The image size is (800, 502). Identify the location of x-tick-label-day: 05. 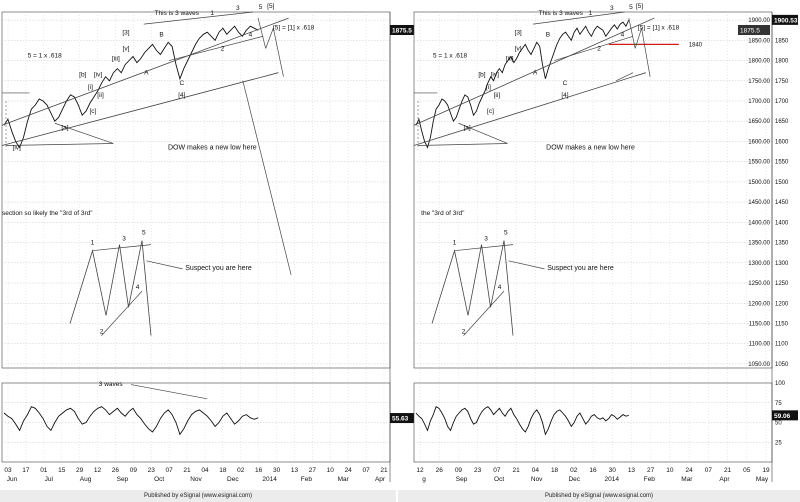
(747, 470).